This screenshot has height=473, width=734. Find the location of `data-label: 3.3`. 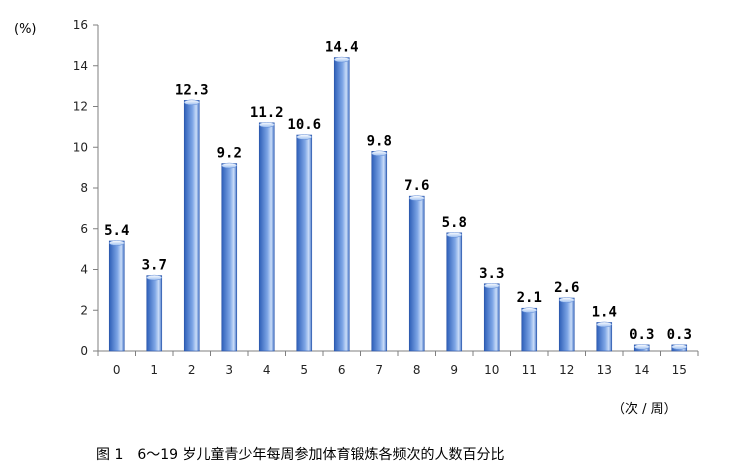

data-label: 3.3 is located at coordinates (491, 274).